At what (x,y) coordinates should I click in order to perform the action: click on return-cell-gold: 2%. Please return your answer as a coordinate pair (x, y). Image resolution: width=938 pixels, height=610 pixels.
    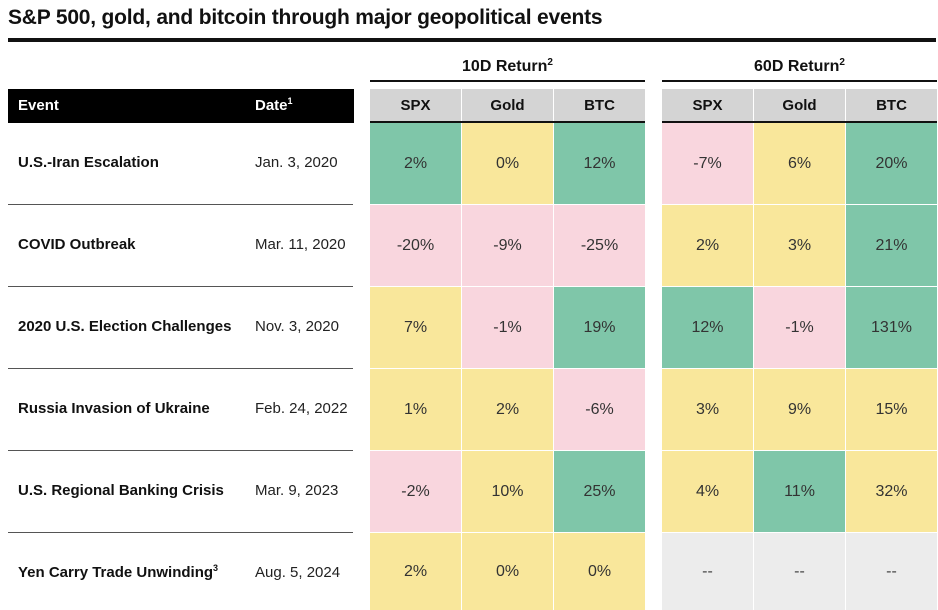
    Looking at the image, I should click on (507, 409).